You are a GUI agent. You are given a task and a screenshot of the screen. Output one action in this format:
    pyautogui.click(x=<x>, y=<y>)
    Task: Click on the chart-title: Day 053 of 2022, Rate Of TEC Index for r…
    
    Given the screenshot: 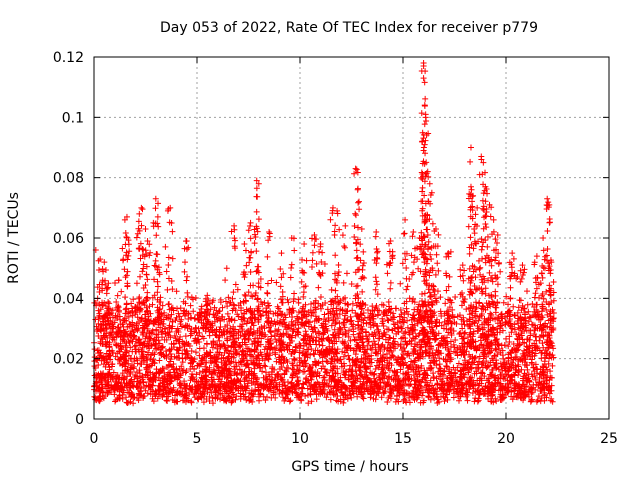 What is the action you would take?
    pyautogui.click(x=349, y=28)
    